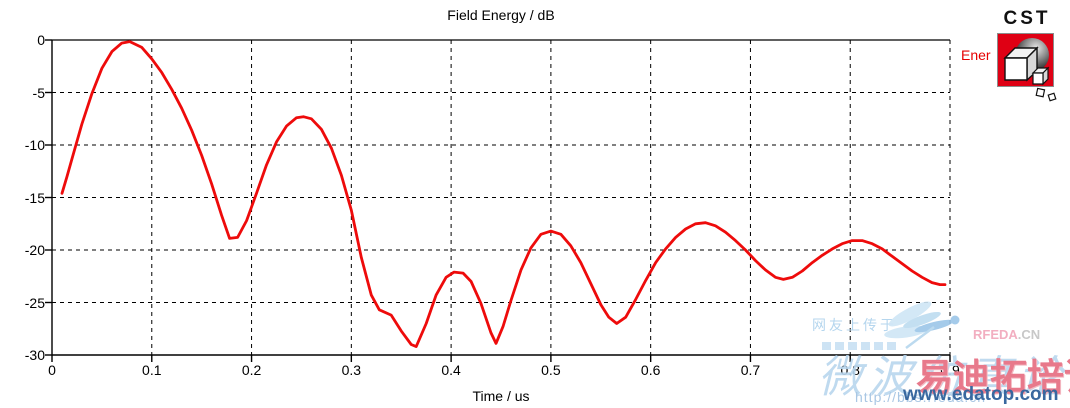 Image resolution: width=1070 pixels, height=408 pixels. What do you see at coordinates (34, 250) in the screenshot?
I see `y-tick-label: -20` at bounding box center [34, 250].